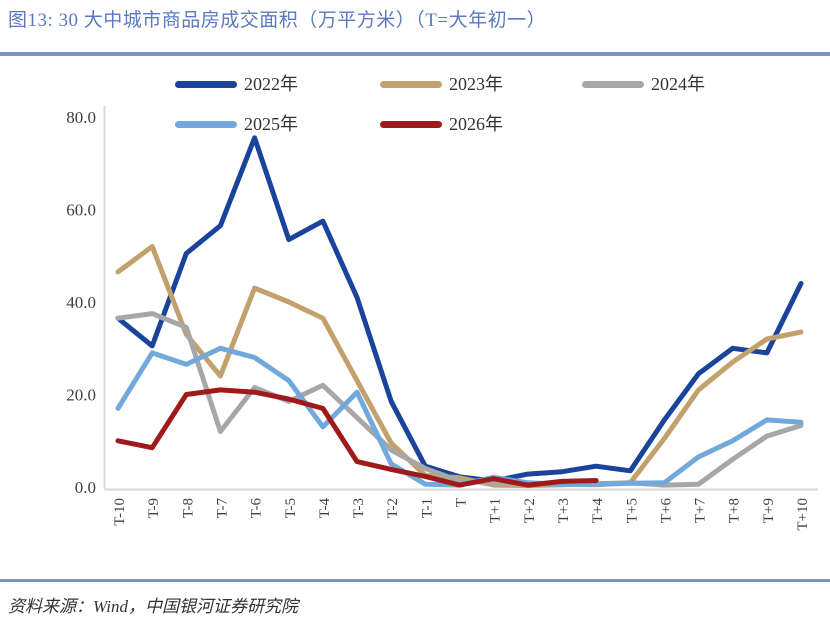 This screenshot has height=630, width=830. I want to click on source-note: 资料来源：Wind，中国银河证券研究院, so click(153, 606).